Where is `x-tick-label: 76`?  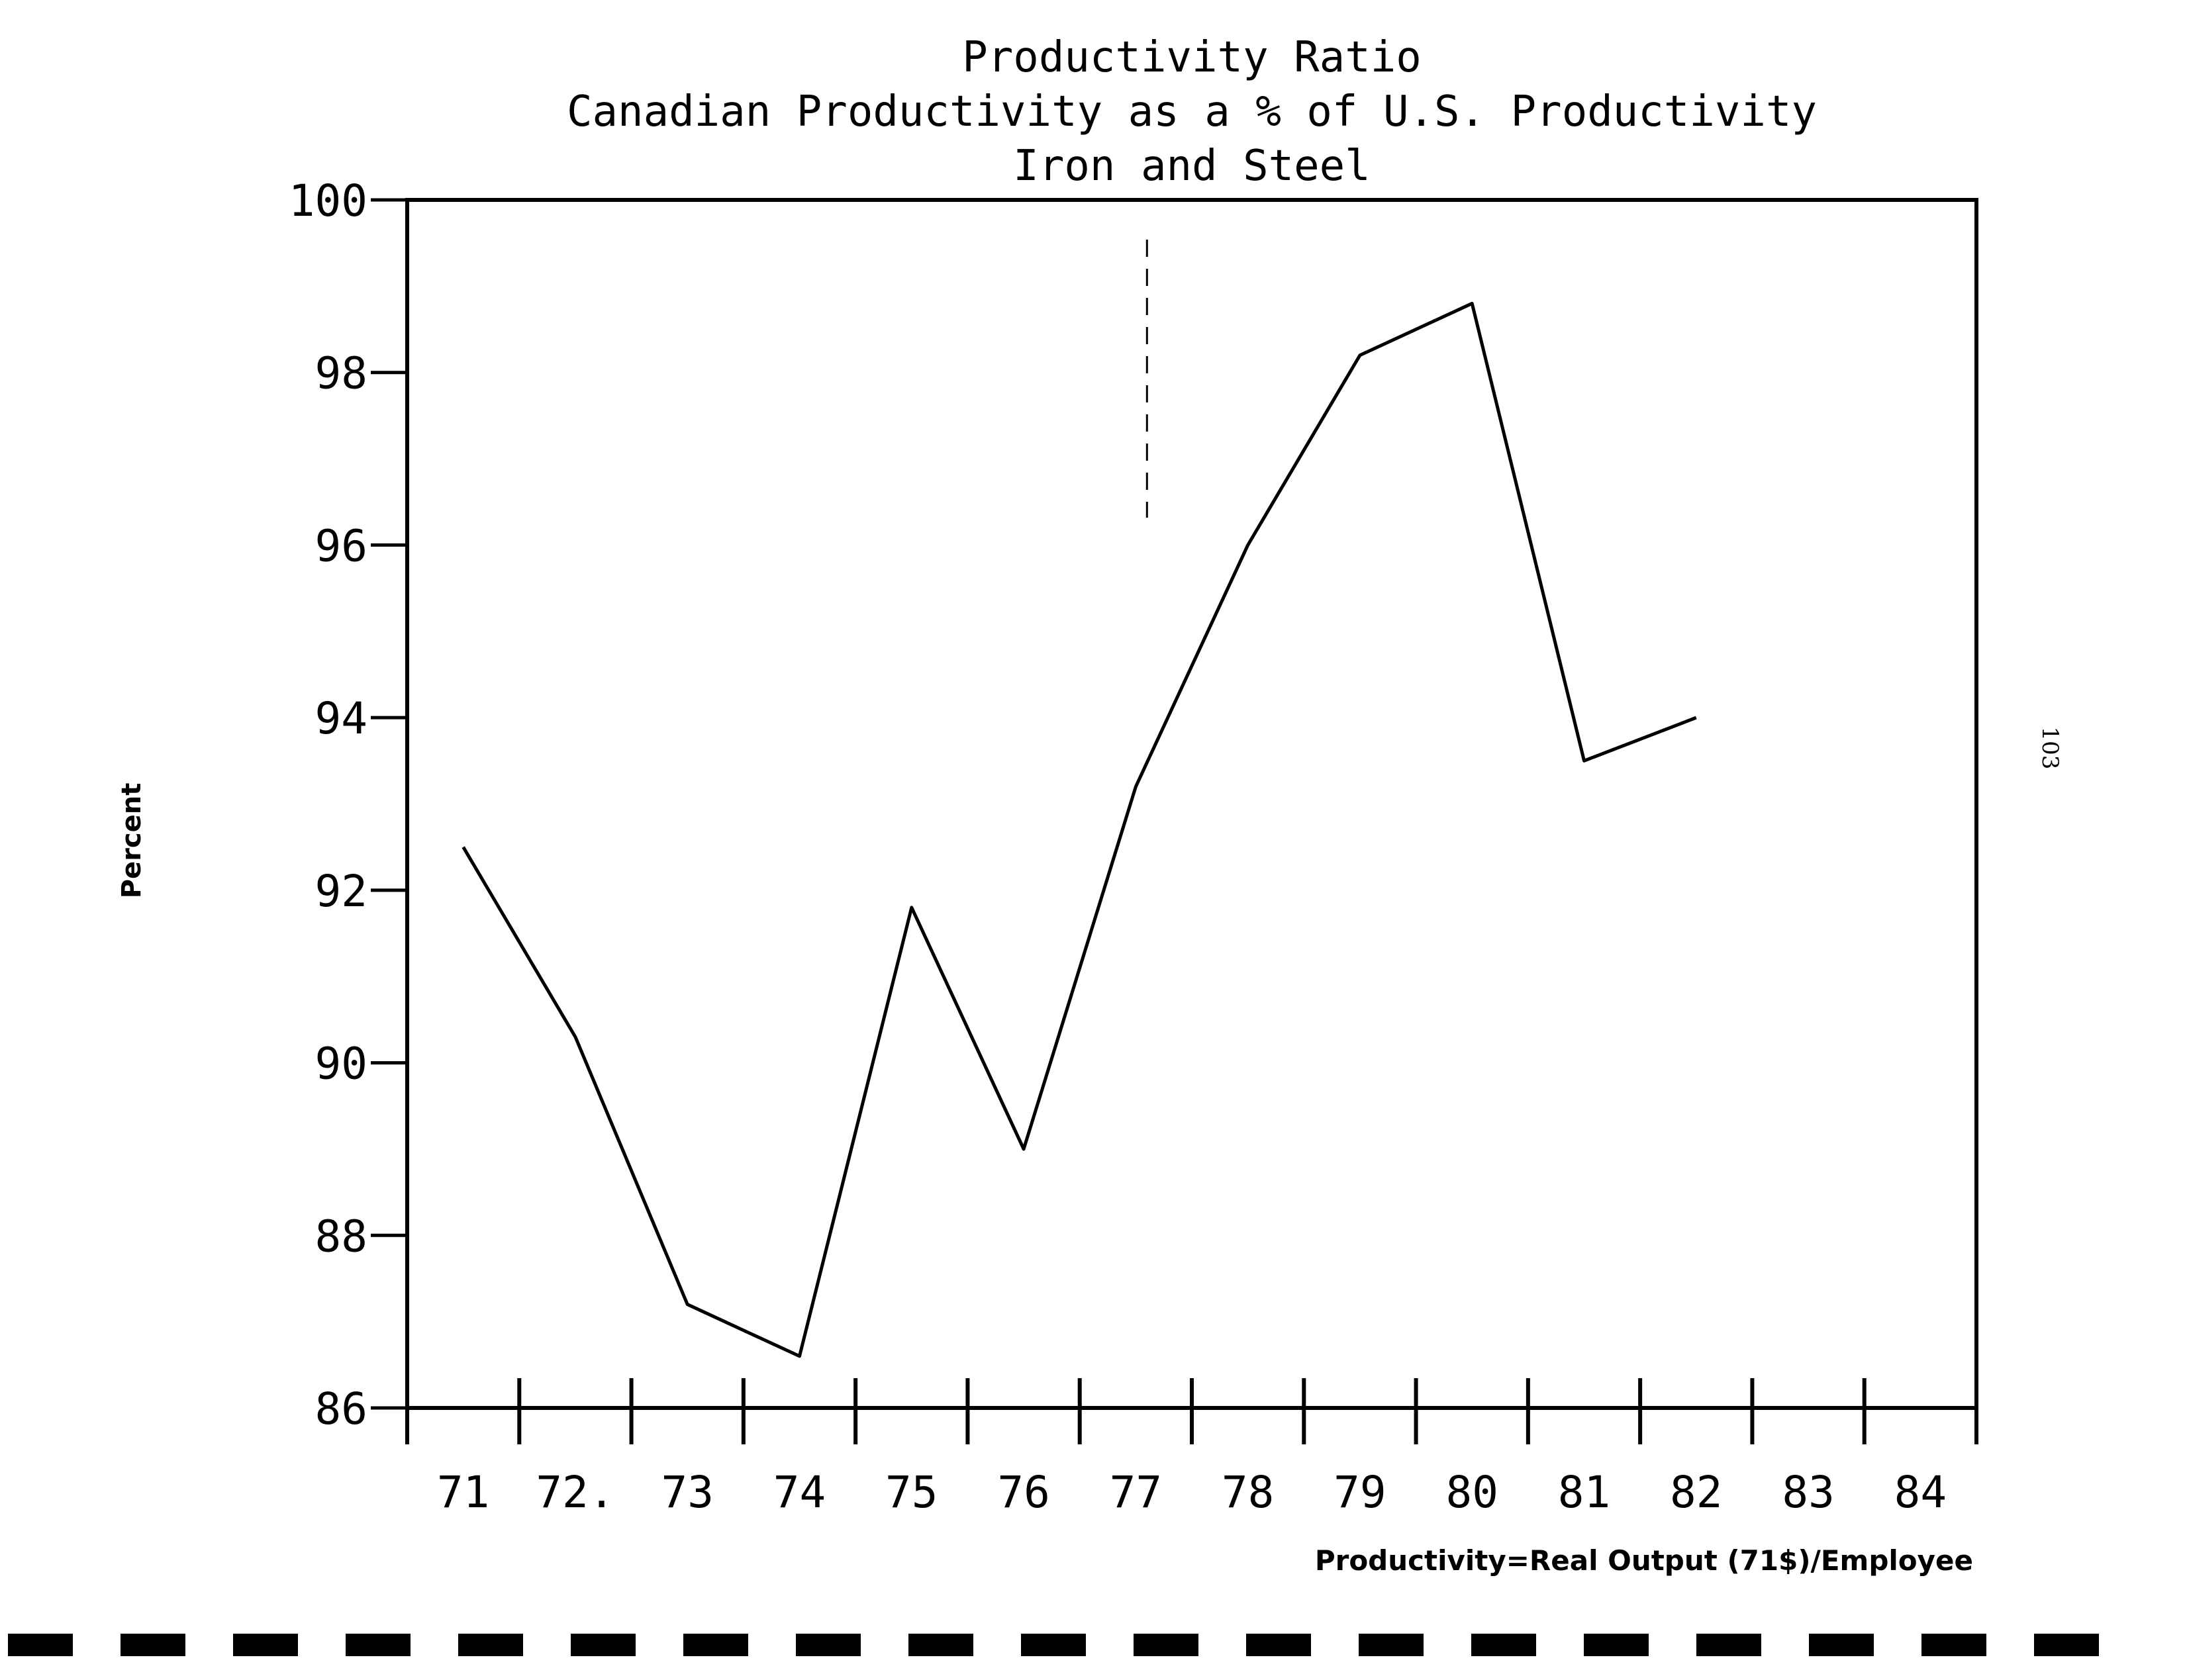 x-tick-label: 76 is located at coordinates (1023, 1492).